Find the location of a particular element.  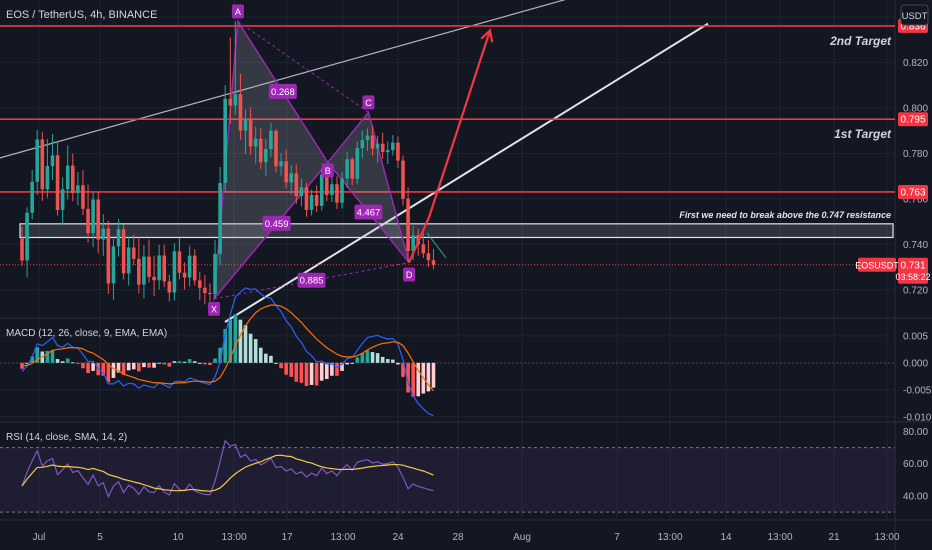

macd-signal-line is located at coordinates (228, 348).